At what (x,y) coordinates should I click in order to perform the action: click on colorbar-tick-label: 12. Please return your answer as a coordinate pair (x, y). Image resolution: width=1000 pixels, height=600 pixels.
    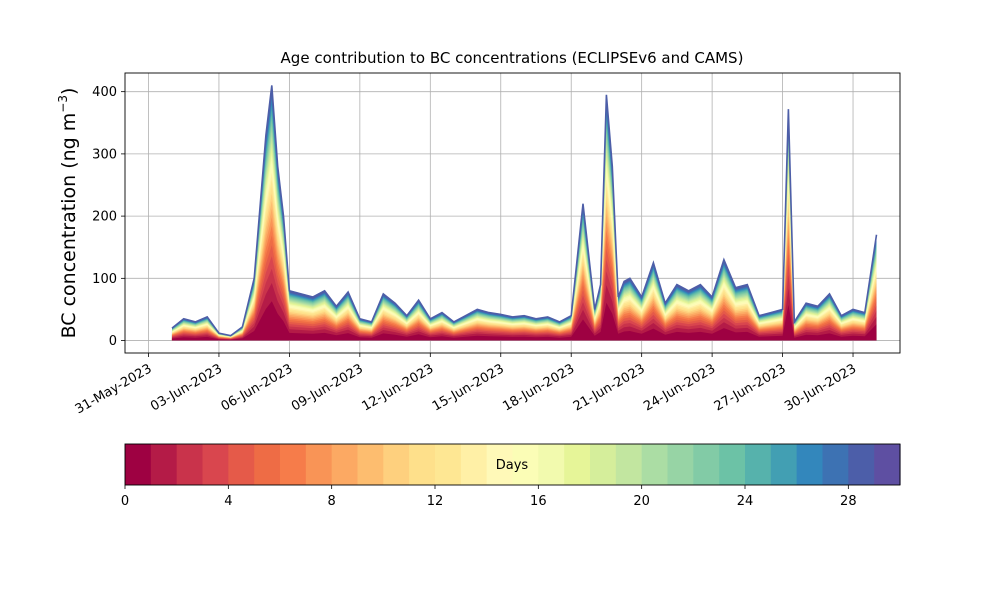
    Looking at the image, I should click on (435, 501).